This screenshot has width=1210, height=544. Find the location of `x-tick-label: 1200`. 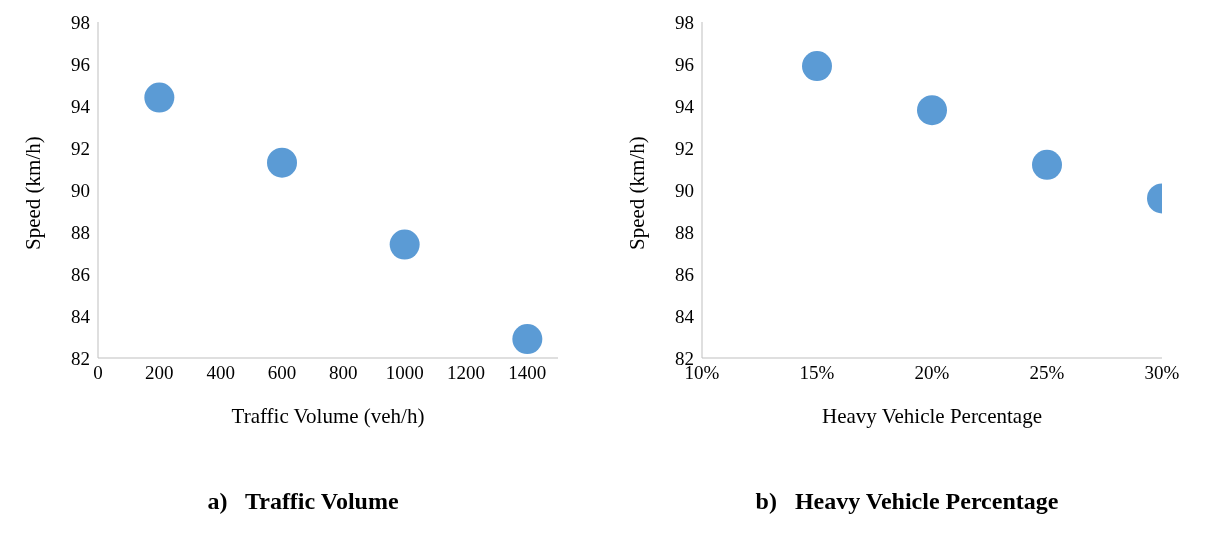

x-tick-label: 1200 is located at coordinates (466, 373).